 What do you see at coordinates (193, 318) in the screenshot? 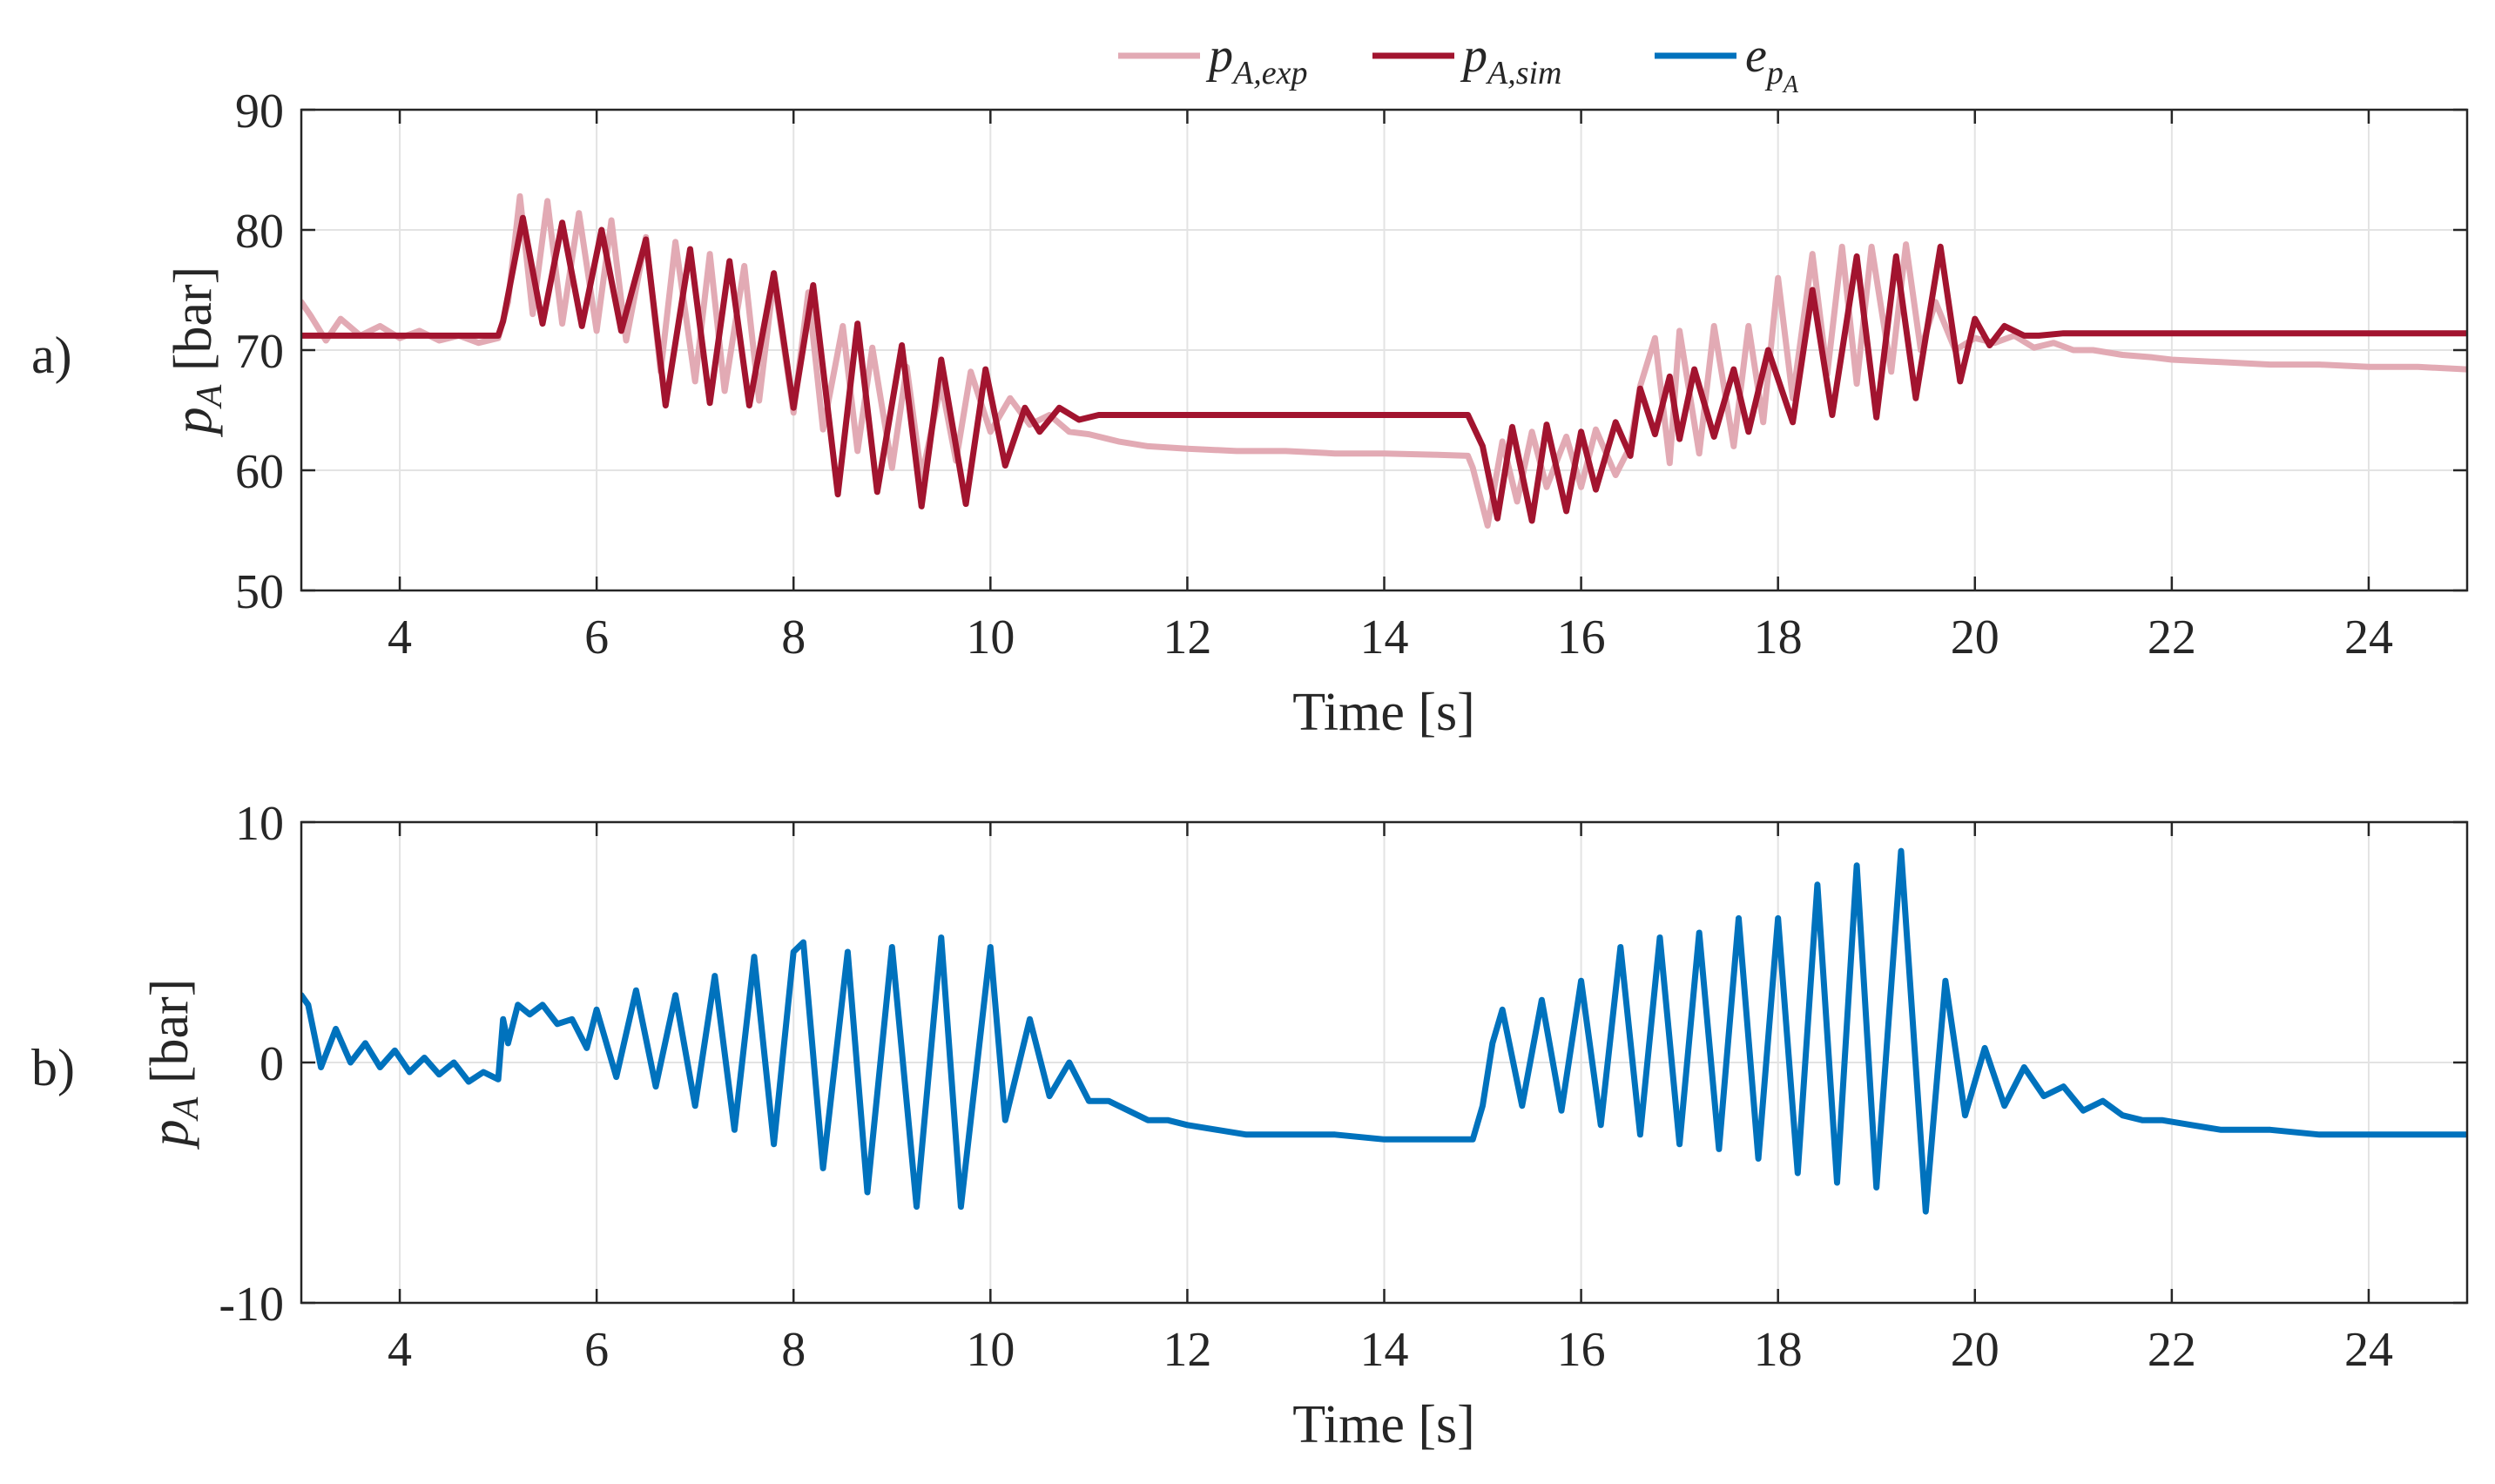
I see `panel-a-ylabel-unit: [bar]` at bounding box center [193, 318].